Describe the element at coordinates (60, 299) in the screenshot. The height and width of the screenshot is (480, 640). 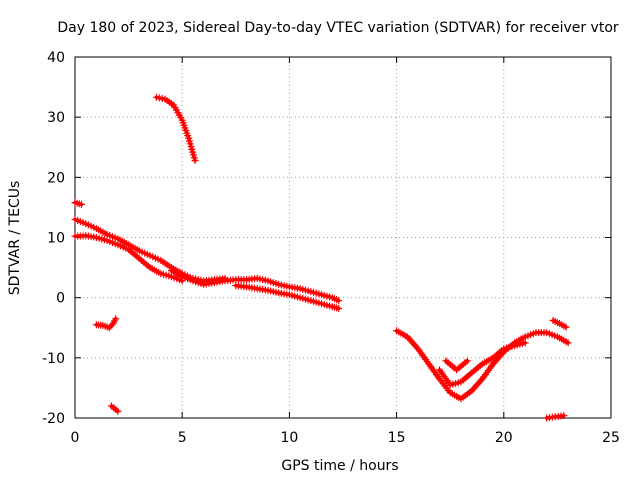
I see `y-tick-label: 0` at that location.